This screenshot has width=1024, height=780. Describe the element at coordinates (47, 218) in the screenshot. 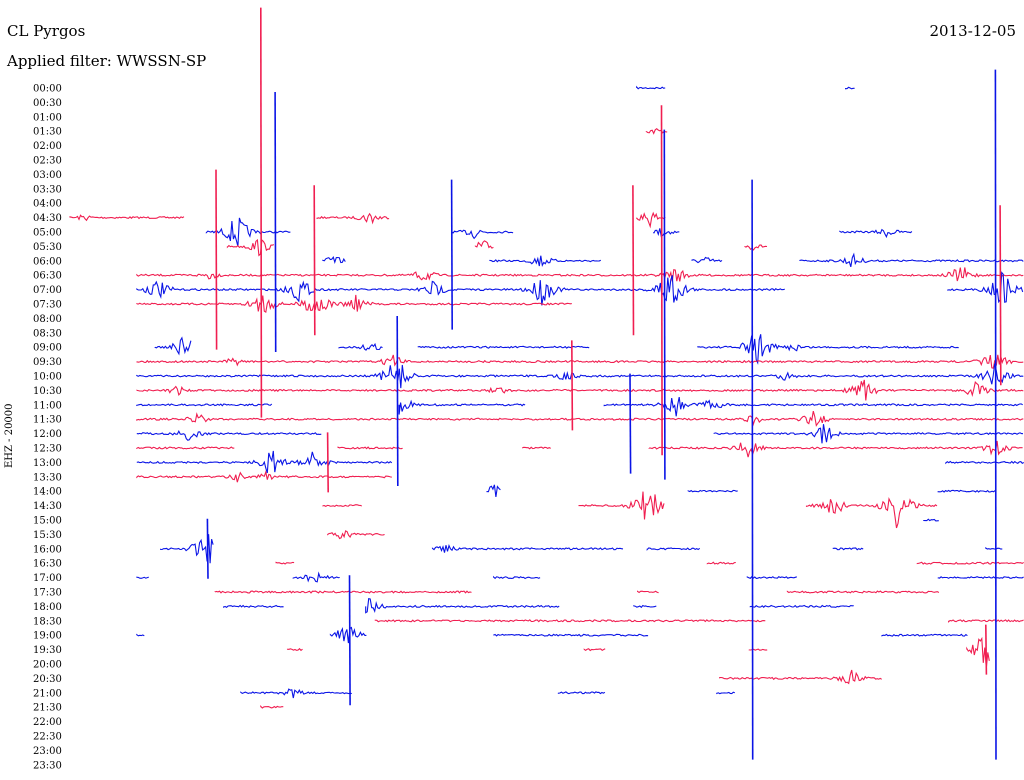

I see `tick-label: 04:30` at that location.